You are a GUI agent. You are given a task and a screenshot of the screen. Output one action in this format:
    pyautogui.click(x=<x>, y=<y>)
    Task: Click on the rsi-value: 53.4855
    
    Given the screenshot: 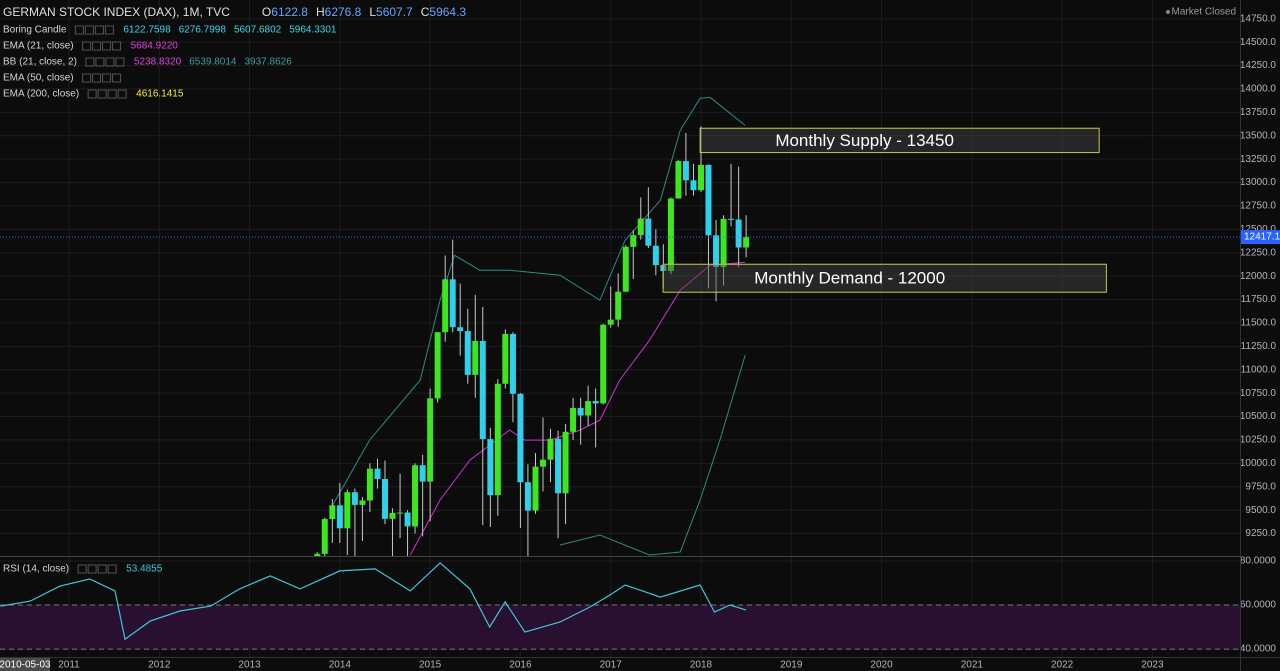 What is the action you would take?
    pyautogui.click(x=144, y=569)
    